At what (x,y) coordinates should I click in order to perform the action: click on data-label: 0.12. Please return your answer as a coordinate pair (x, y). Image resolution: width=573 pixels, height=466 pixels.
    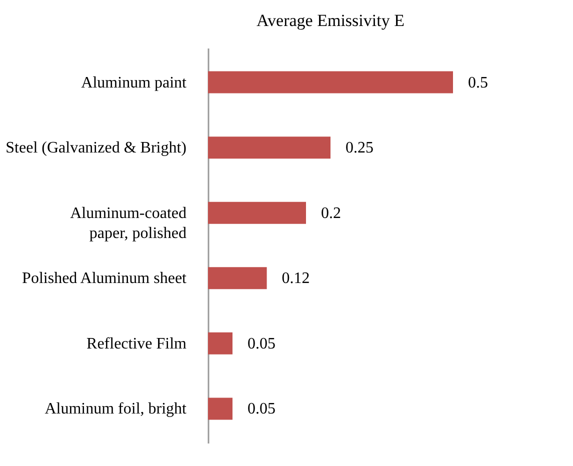
    Looking at the image, I should click on (296, 279).